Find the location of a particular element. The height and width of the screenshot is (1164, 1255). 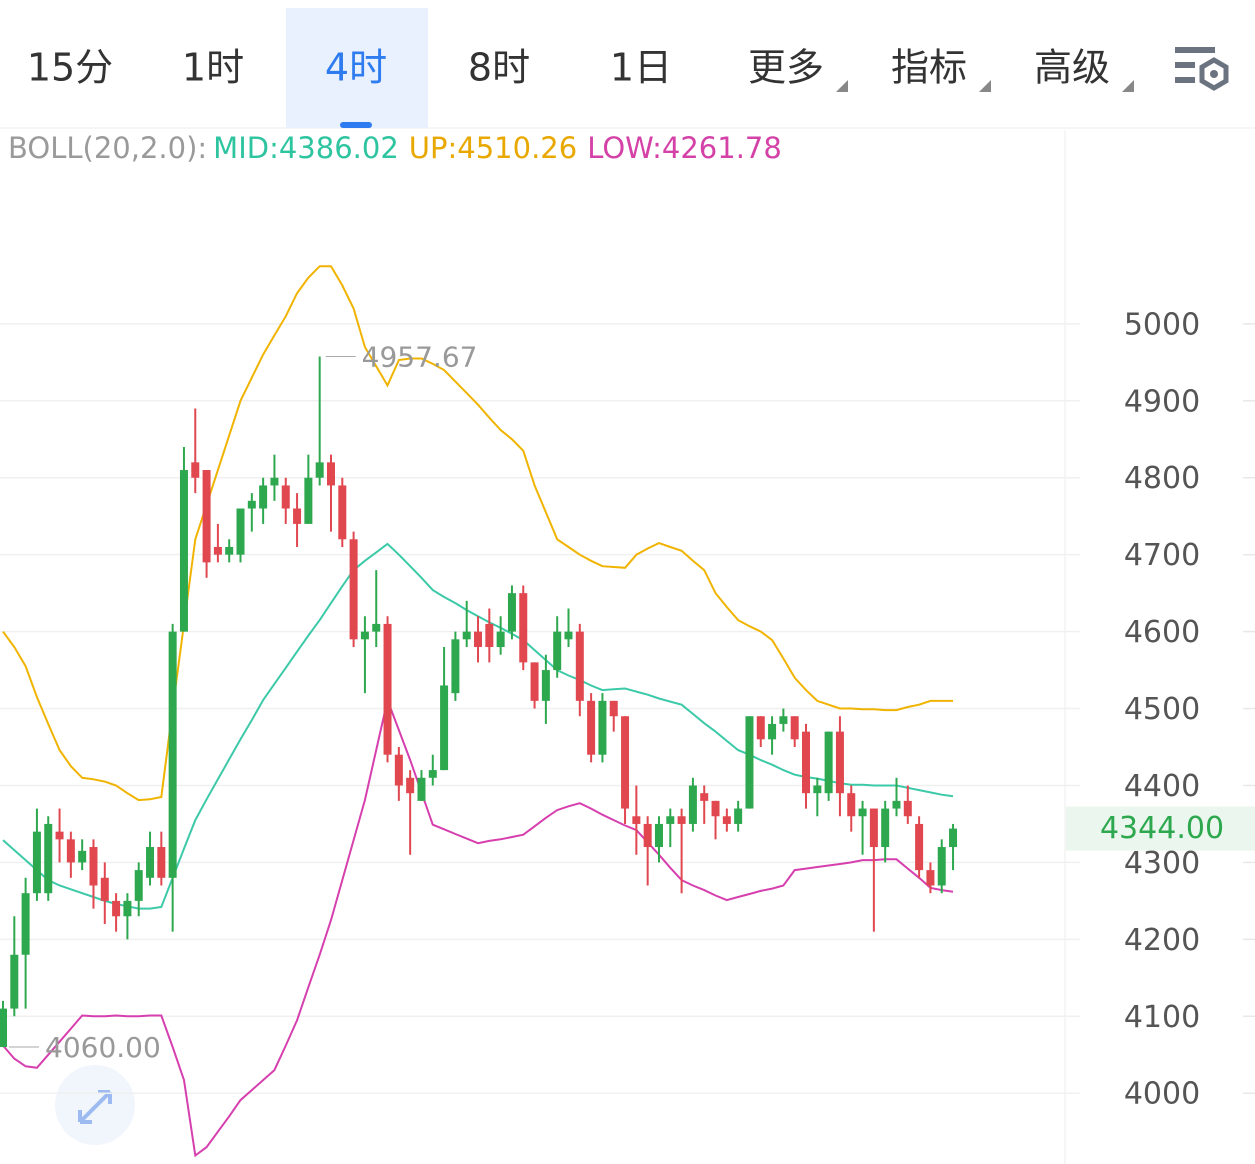

y-tick-label: 4800 is located at coordinates (1162, 478).